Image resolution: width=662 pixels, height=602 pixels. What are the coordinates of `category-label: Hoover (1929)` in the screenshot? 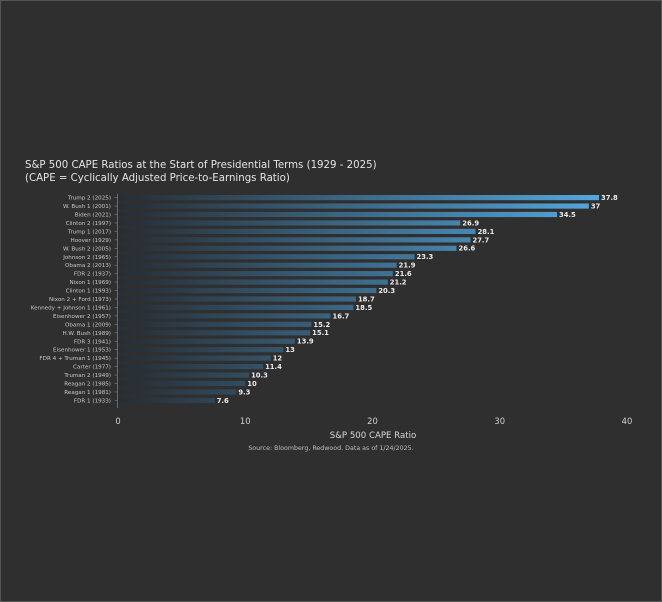 It's located at (91, 241).